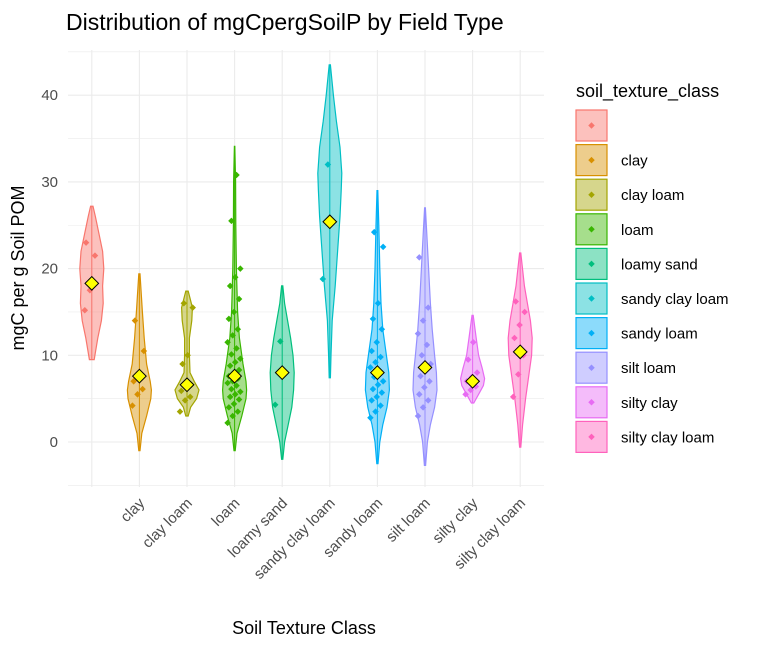 This screenshot has height=657, width=771. I want to click on legend-item: loamy sand, so click(636, 263).